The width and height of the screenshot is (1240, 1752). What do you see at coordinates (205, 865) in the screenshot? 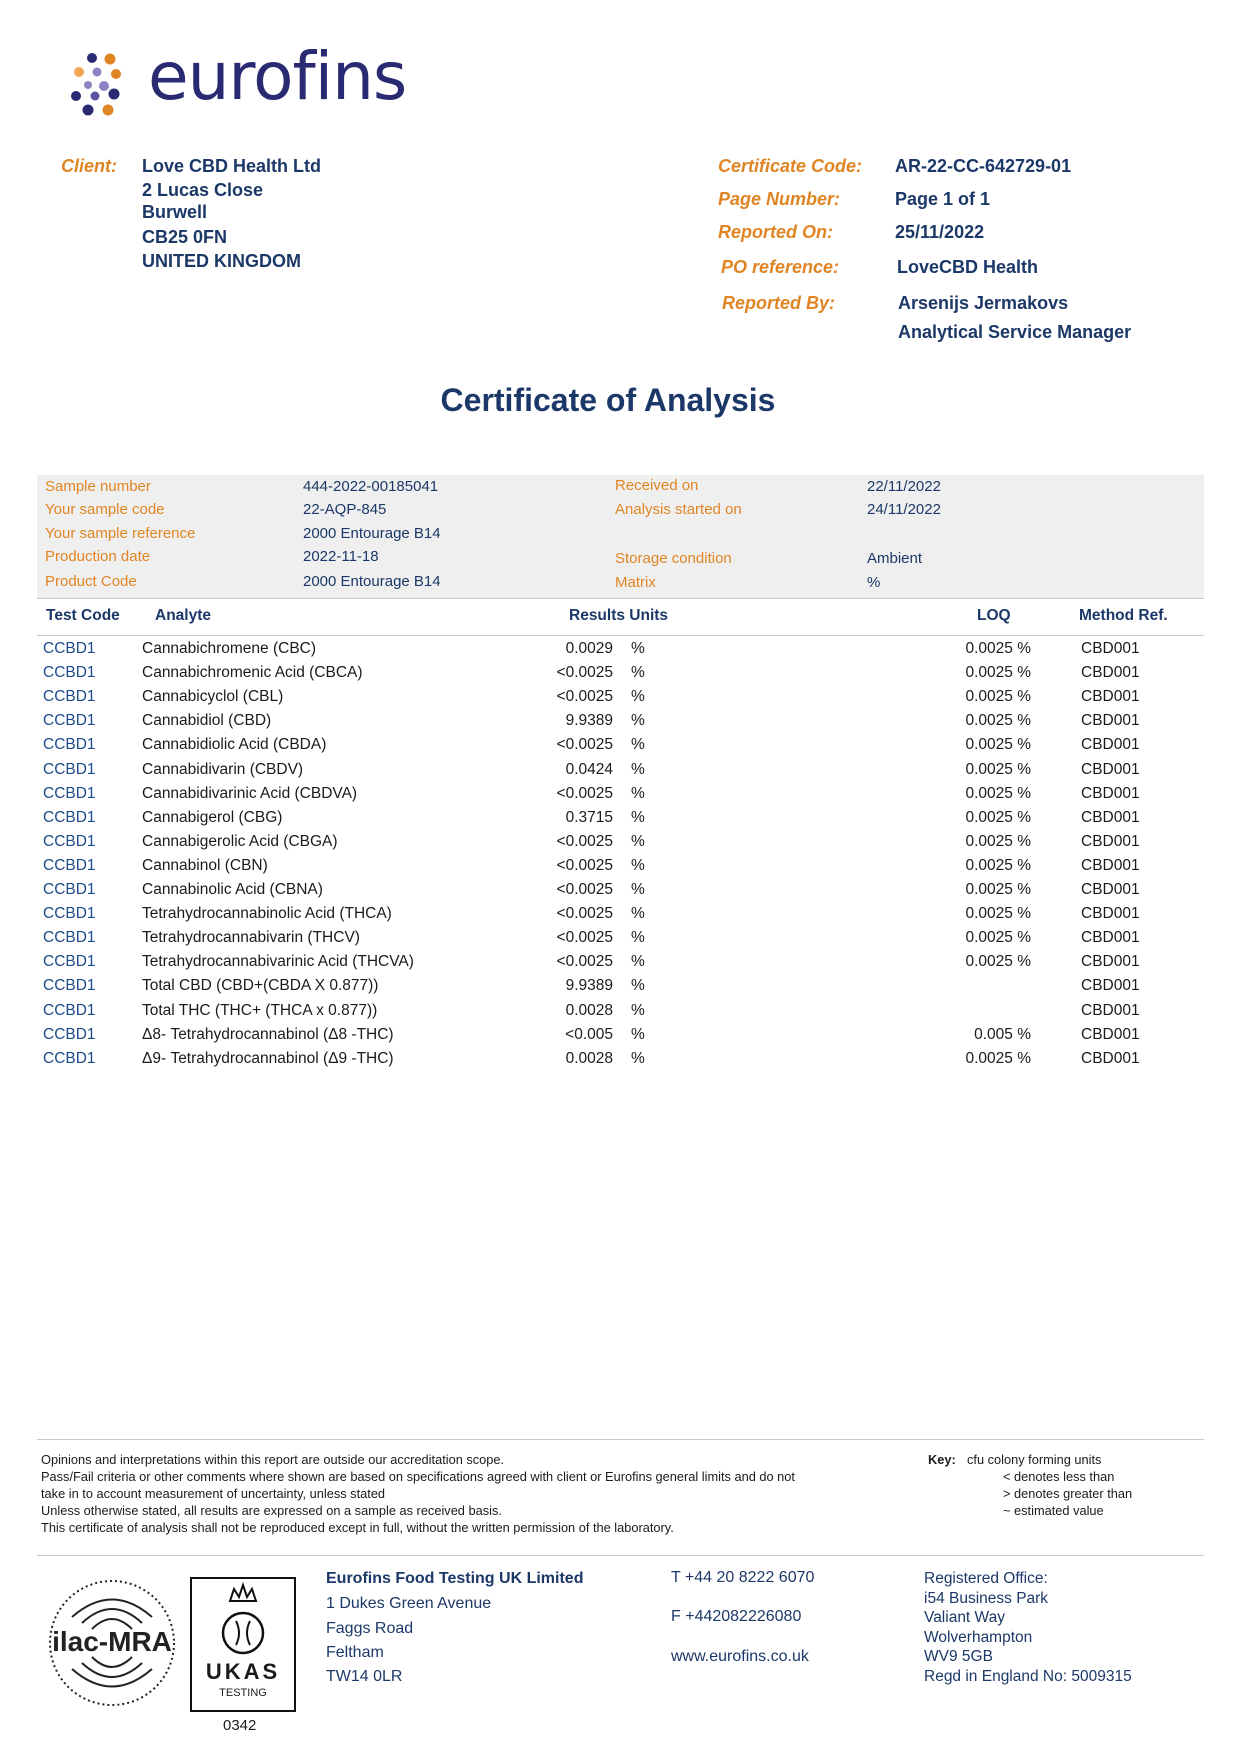
I see `analyte-name: Cannabinol (CBN)` at bounding box center [205, 865].